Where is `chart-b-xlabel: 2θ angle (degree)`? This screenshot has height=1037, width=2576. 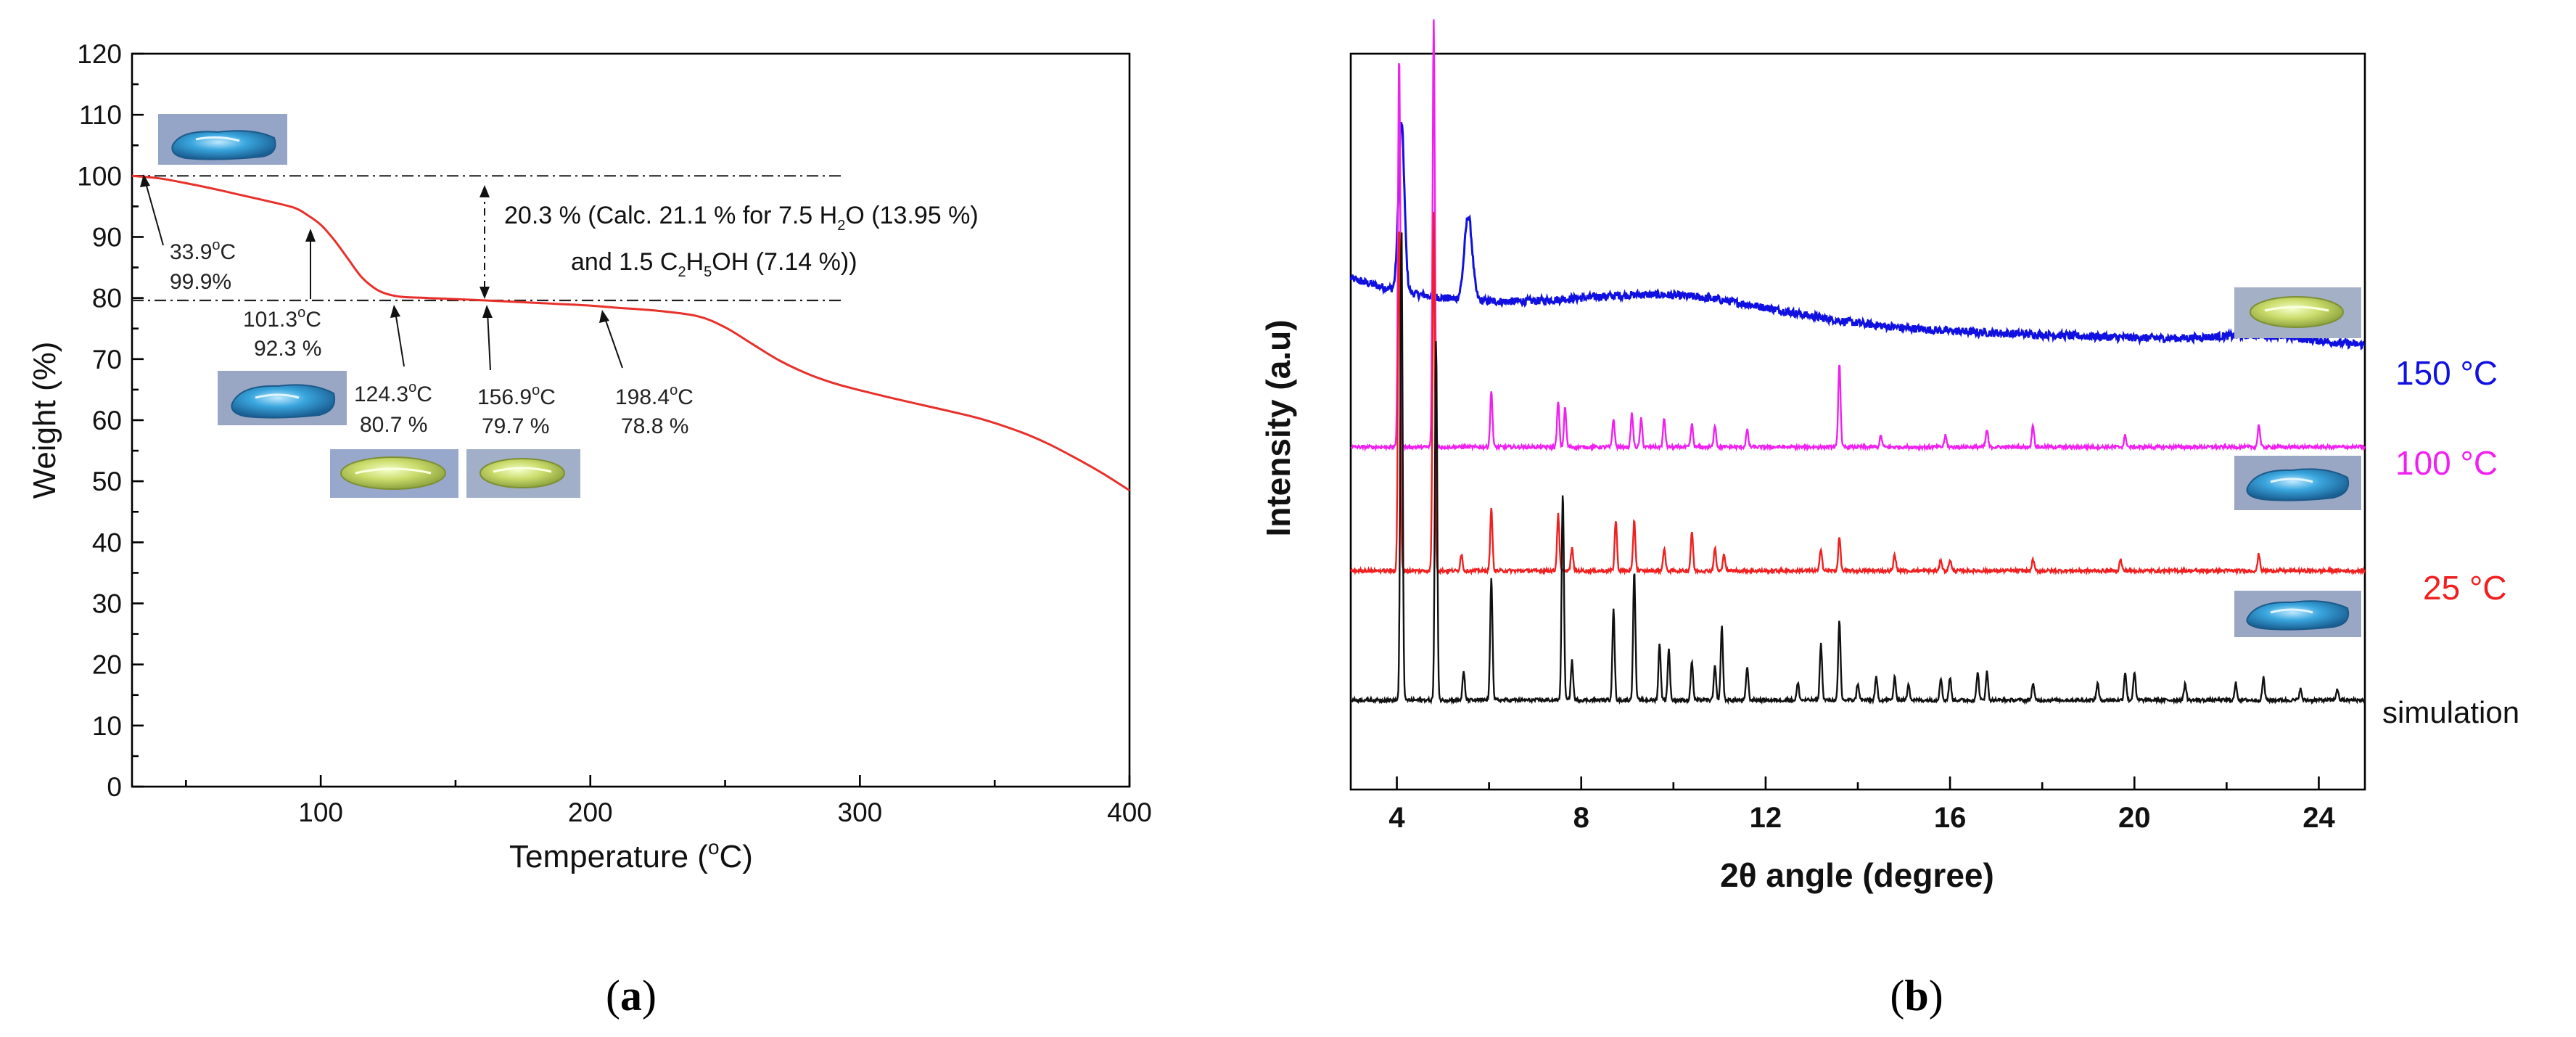
chart-b-xlabel: 2θ angle (degree) is located at coordinates (1857, 875).